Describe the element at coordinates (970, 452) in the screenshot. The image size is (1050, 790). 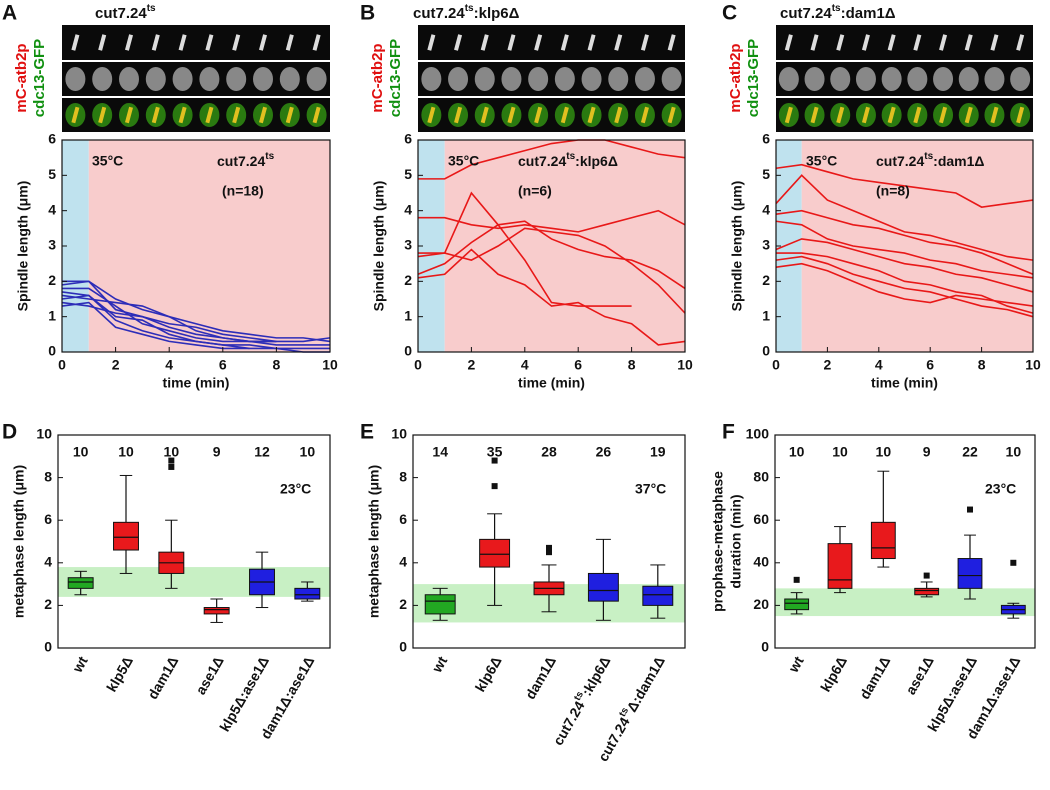
I see `n-label: 22` at that location.